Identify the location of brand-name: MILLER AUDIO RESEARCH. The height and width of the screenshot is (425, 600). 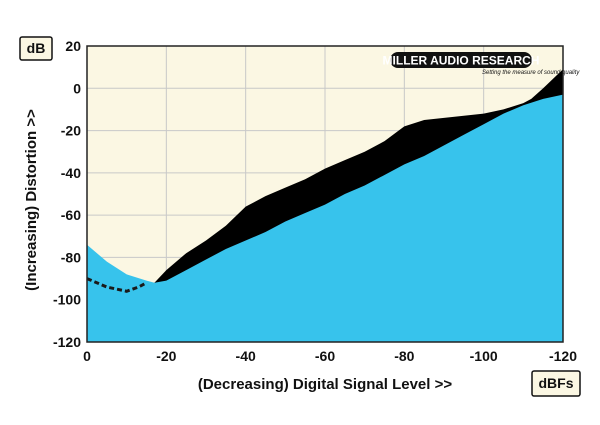
(461, 61).